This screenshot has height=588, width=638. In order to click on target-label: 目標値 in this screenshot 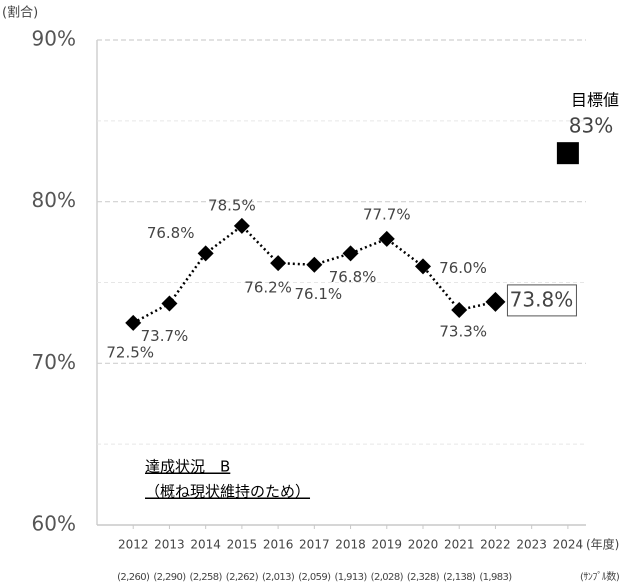, I will do `click(595, 100)`.